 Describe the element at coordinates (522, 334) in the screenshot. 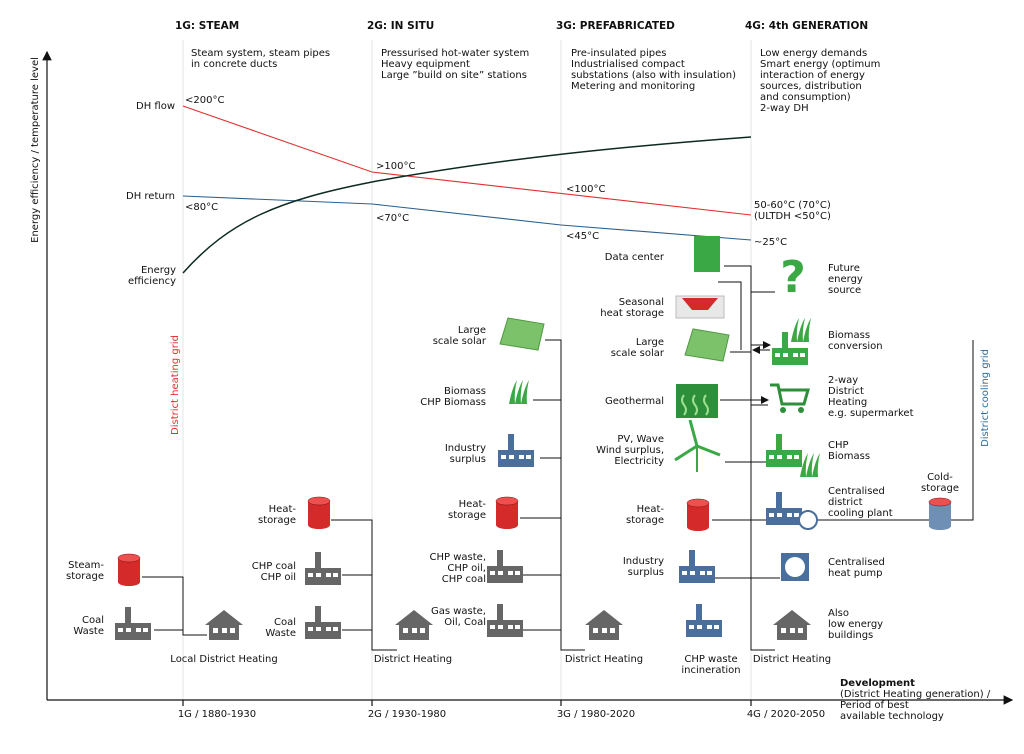

I see `solar-icon` at that location.